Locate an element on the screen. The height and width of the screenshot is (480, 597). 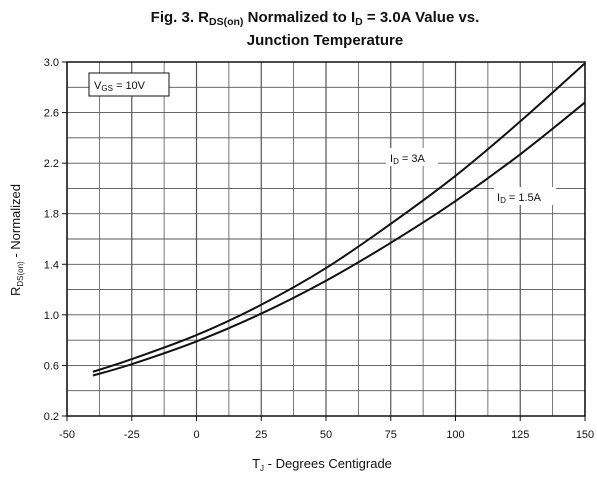
vgs-annotation: VGS = 10V is located at coordinates (129, 84).